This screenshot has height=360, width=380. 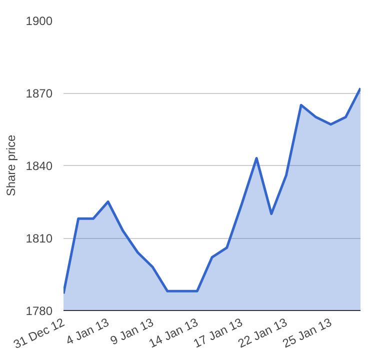 What do you see at coordinates (11, 165) in the screenshot?
I see `y-axis-title: Share price` at bounding box center [11, 165].